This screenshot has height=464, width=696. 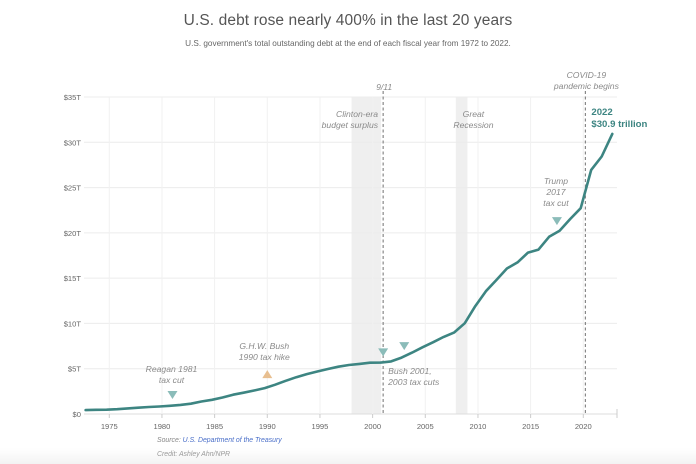 What do you see at coordinates (172, 394) in the screenshot?
I see `marker-reagan-tax-cut-icon` at bounding box center [172, 394].